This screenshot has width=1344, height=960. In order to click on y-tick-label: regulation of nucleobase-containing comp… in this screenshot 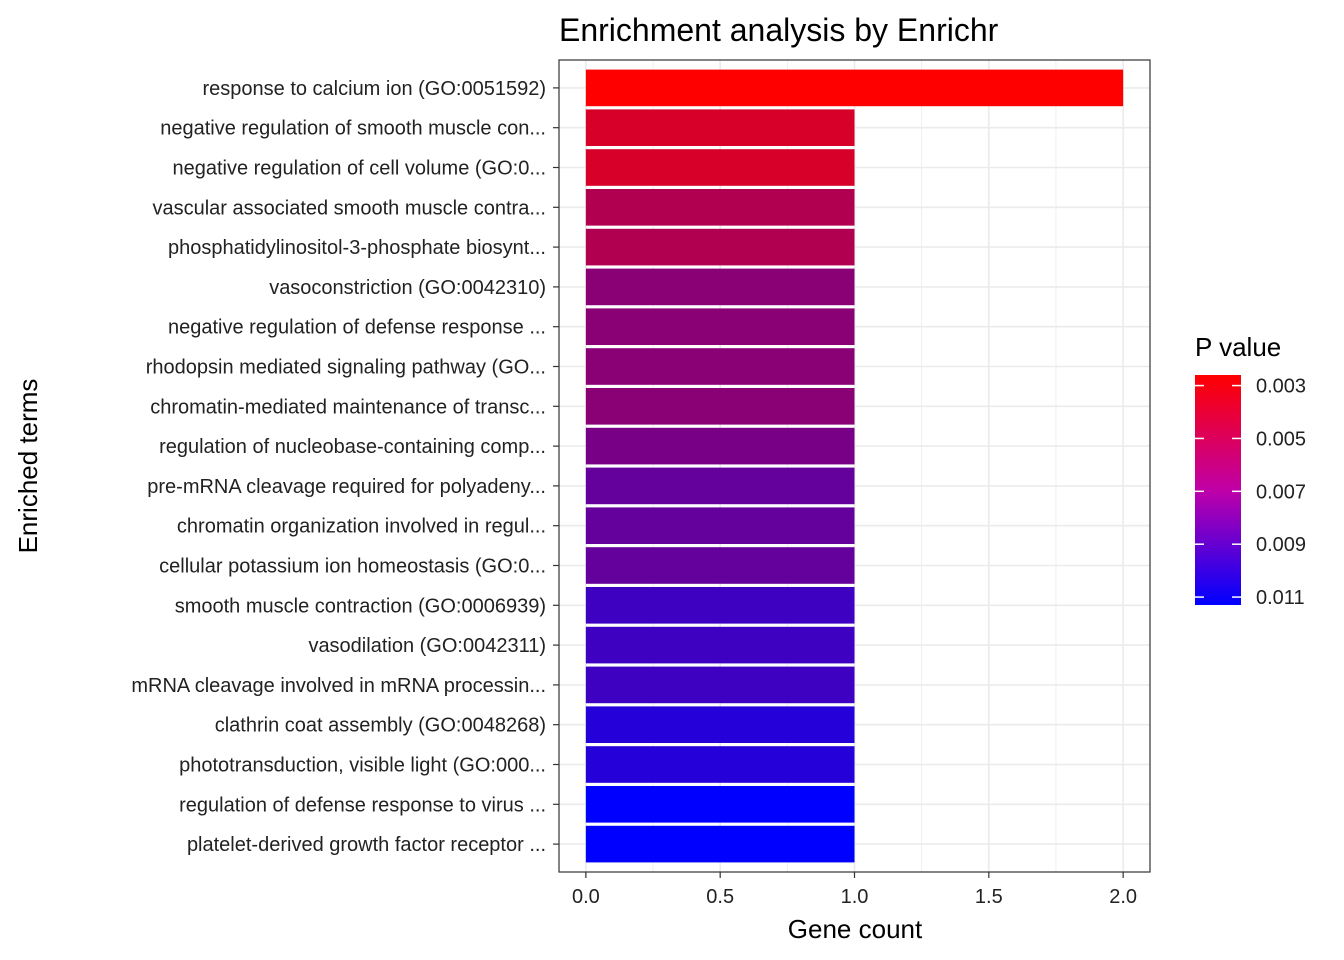, I will do `click(352, 447)`.